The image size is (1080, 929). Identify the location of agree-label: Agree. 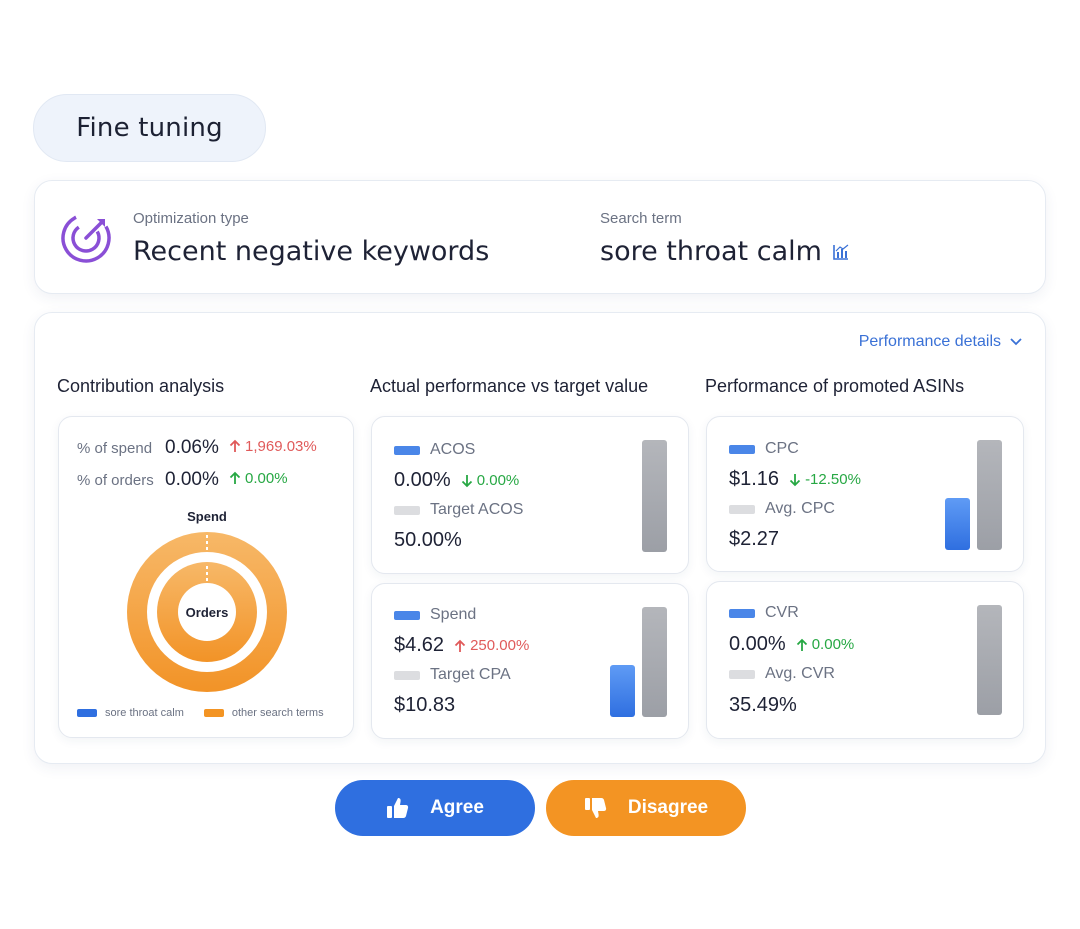
(457, 807).